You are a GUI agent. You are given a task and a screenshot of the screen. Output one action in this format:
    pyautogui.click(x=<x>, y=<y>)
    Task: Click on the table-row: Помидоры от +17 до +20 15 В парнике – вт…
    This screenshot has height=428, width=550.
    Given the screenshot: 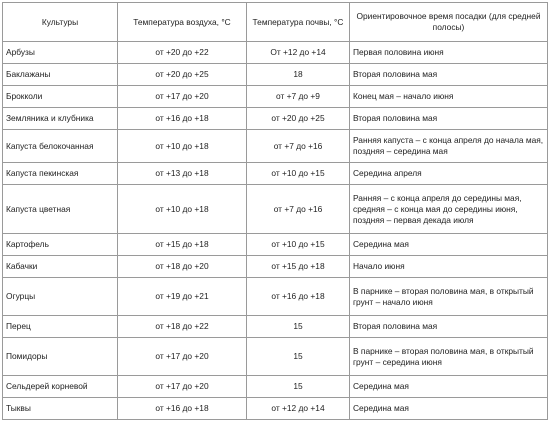 What is the action you would take?
    pyautogui.click(x=275, y=356)
    